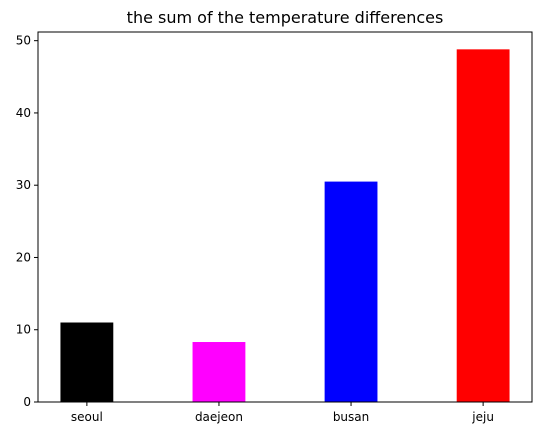  Describe the element at coordinates (482, 417) in the screenshot. I see `x-tick-label: jeju` at that location.